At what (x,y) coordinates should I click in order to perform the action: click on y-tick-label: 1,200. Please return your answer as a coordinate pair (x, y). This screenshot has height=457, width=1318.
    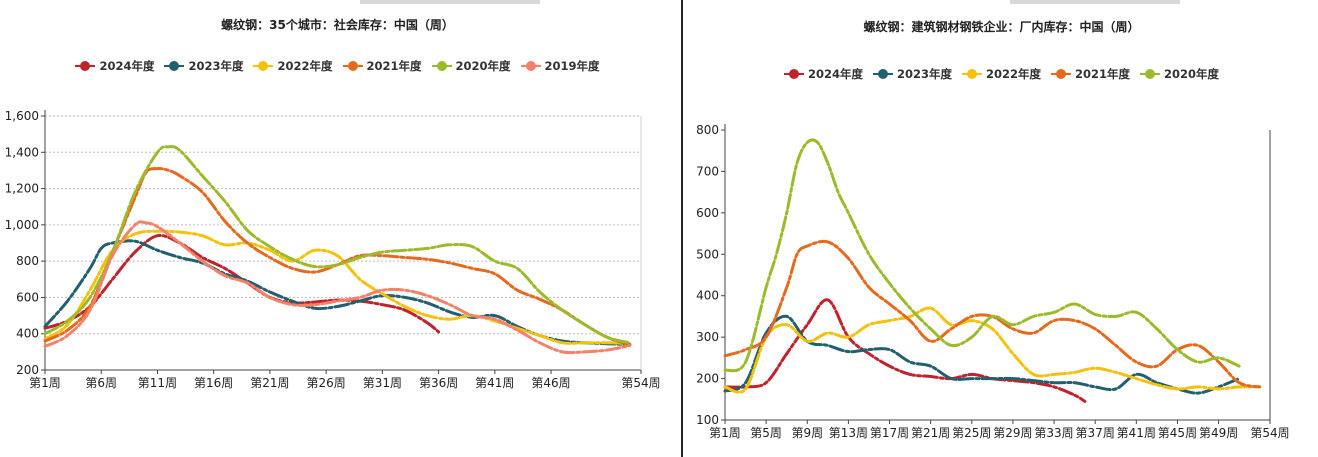
    Looking at the image, I should click on (22, 189).